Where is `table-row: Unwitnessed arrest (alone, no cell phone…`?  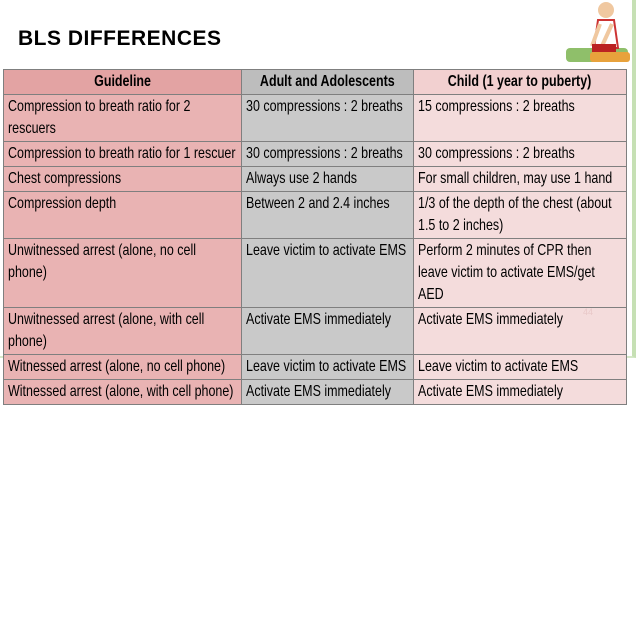 table-row: Unwitnessed arrest (alone, no cell phone… is located at coordinates (315, 273).